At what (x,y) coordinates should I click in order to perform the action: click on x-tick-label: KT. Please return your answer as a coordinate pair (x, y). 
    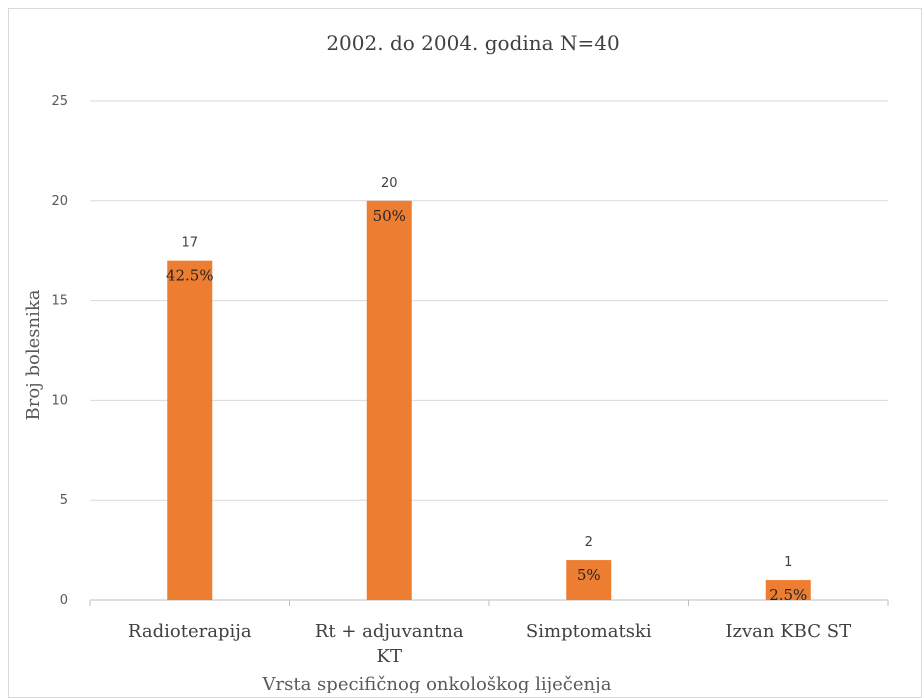
    Looking at the image, I should click on (389, 656).